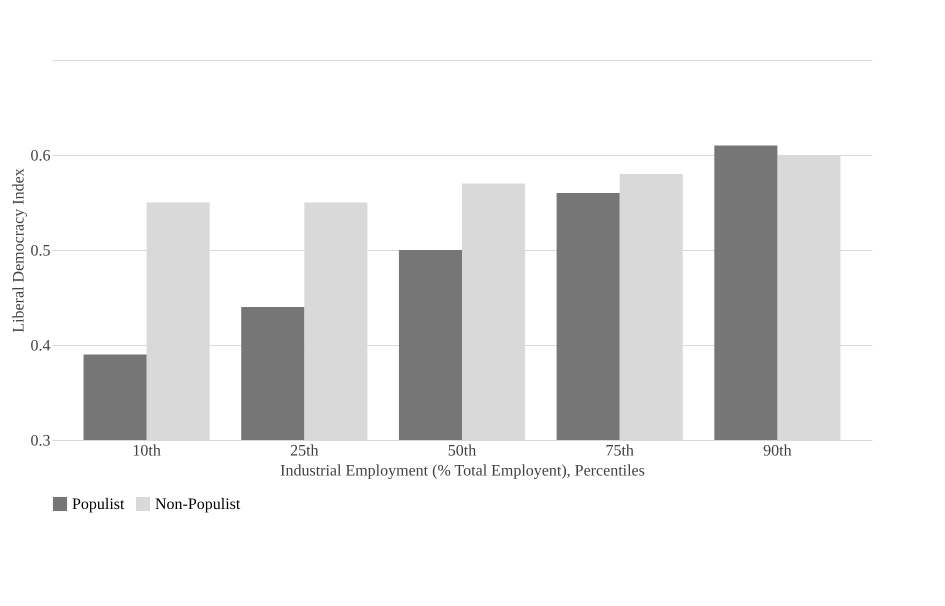  I want to click on legend-label: Non-Populist, so click(198, 504).